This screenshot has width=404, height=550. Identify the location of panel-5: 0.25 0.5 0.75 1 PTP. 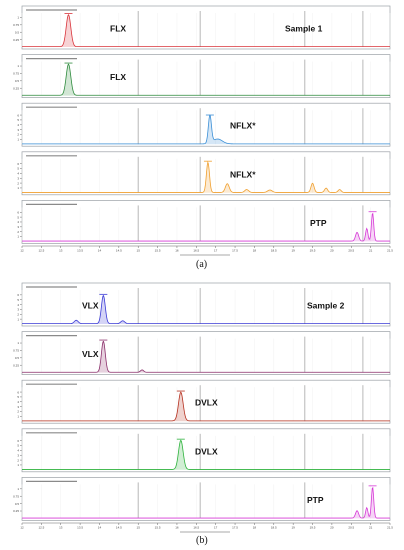
(202, 499).